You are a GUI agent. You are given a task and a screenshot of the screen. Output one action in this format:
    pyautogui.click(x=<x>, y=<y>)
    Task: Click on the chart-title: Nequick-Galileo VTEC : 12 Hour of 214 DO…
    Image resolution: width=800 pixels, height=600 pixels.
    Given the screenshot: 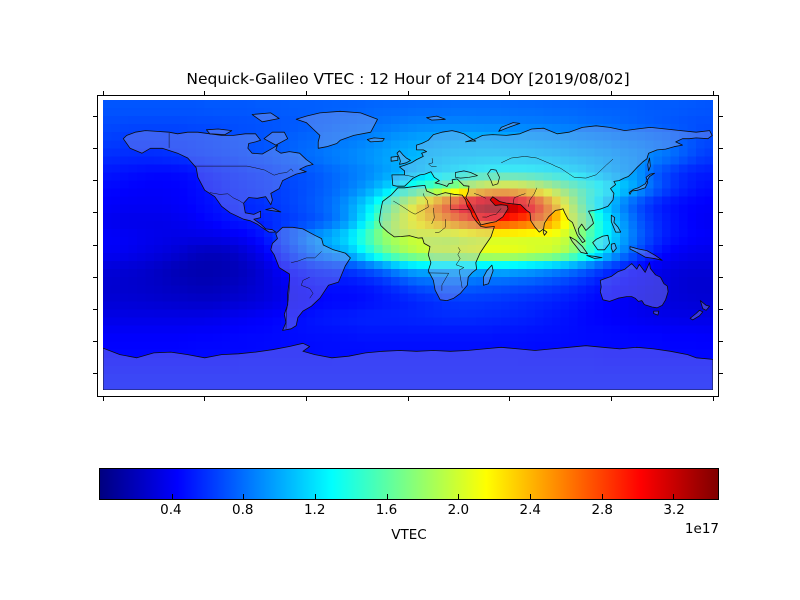 What is the action you would take?
    pyautogui.click(x=408, y=79)
    